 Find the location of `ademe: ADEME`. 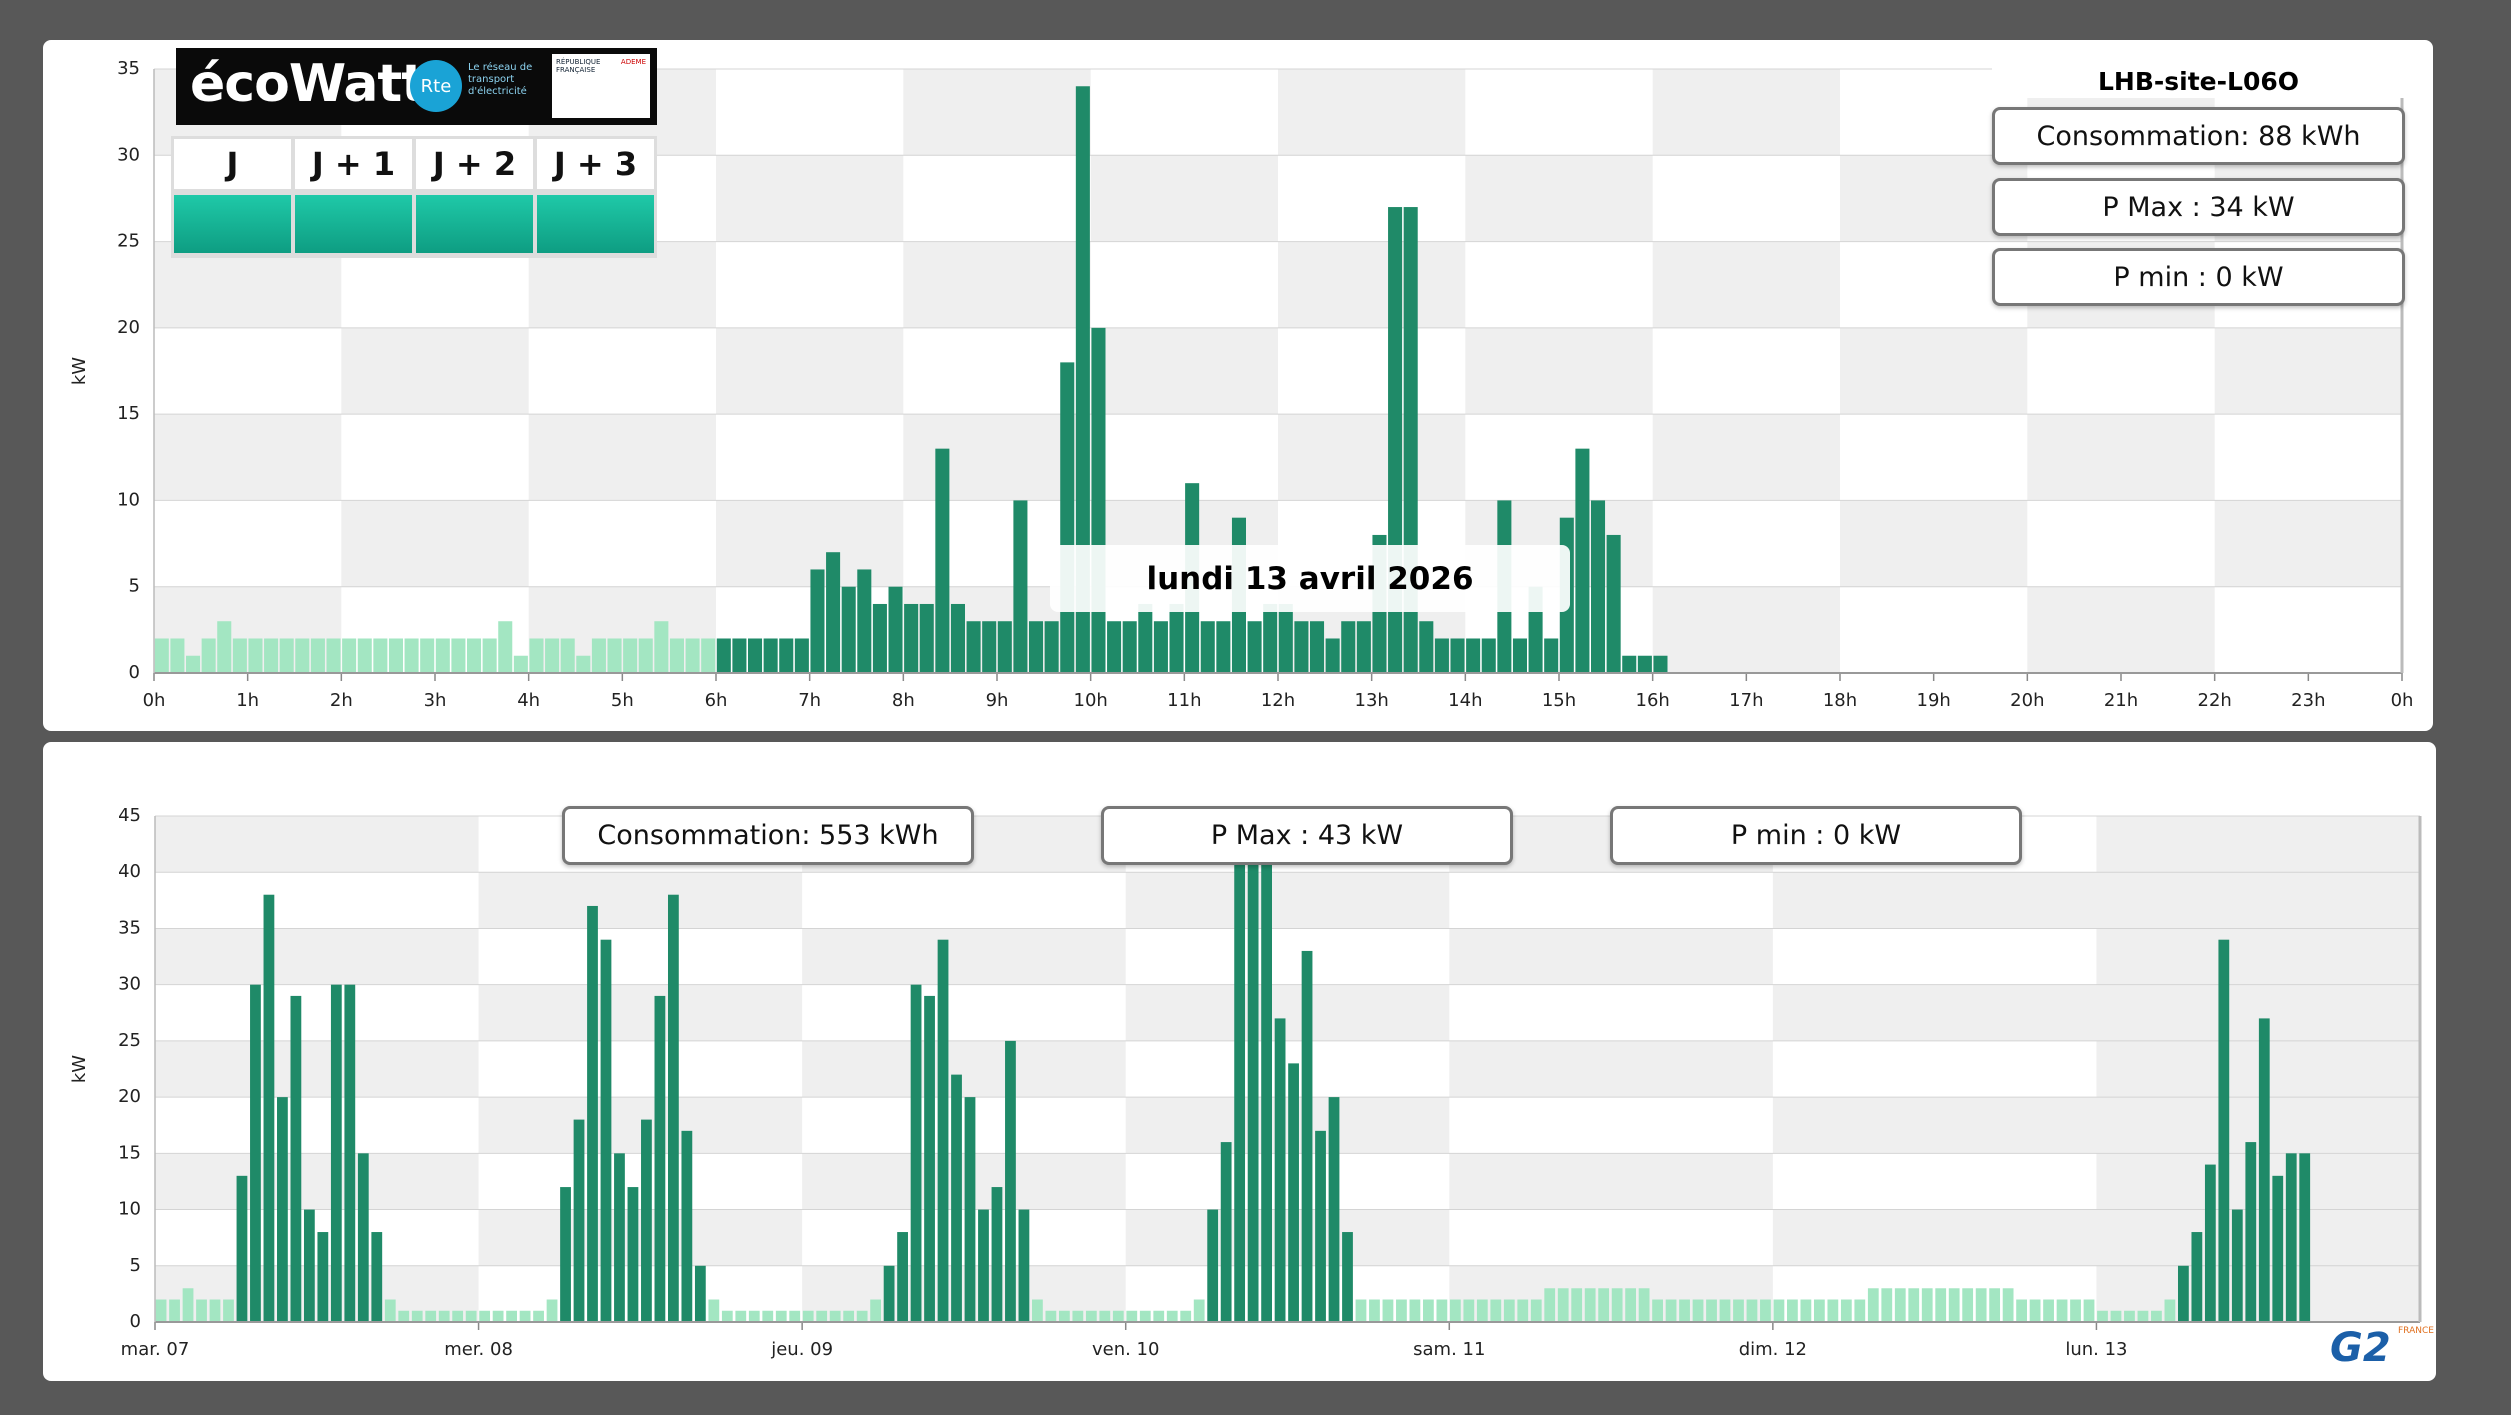

ademe: ADEME is located at coordinates (633, 62).